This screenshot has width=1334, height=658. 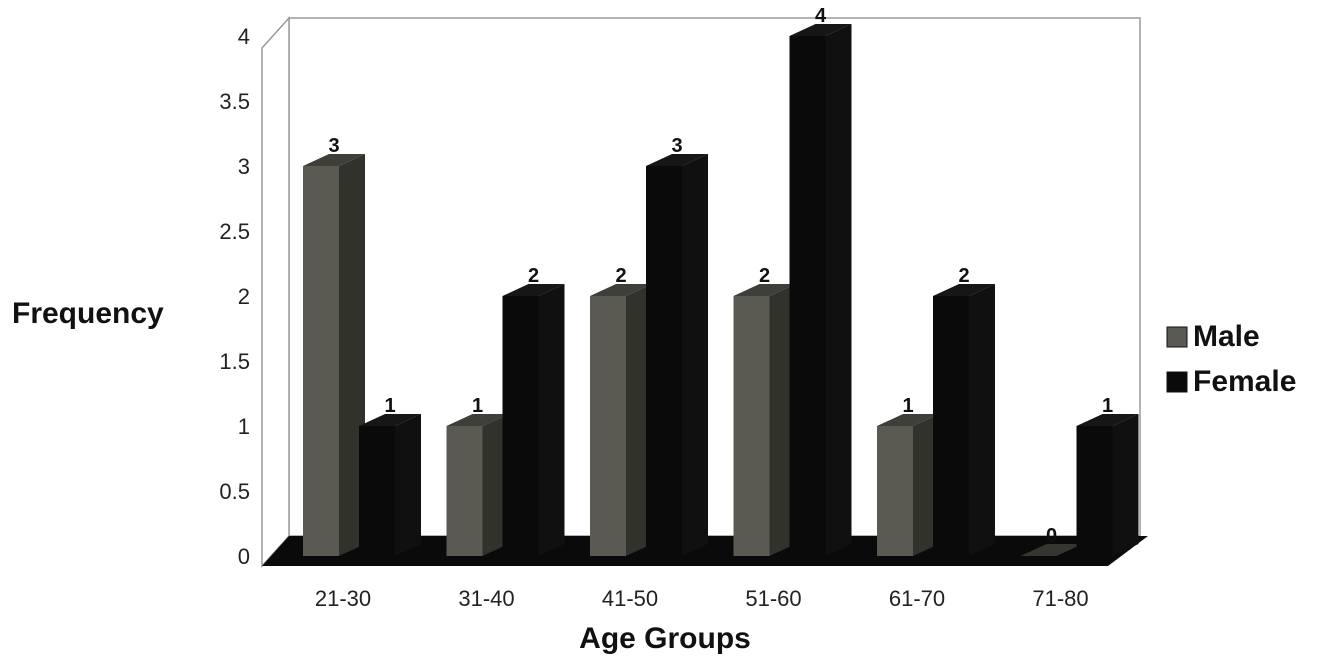 I want to click on data-label-female: 3, so click(x=676, y=146).